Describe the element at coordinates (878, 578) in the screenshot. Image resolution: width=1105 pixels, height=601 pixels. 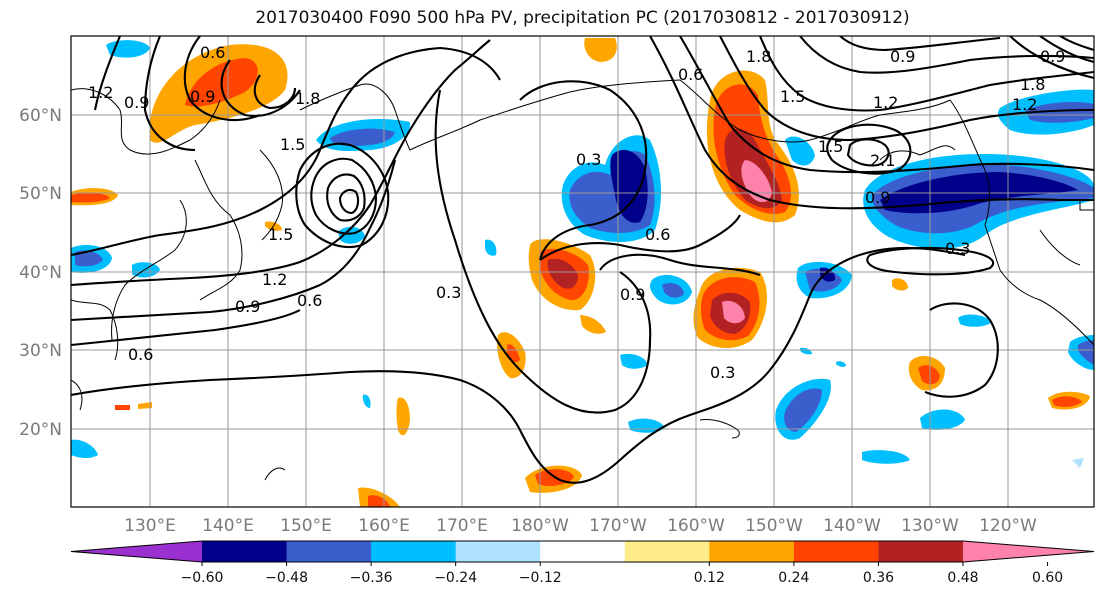
I see `colorbar-tick-label: 0.36` at that location.